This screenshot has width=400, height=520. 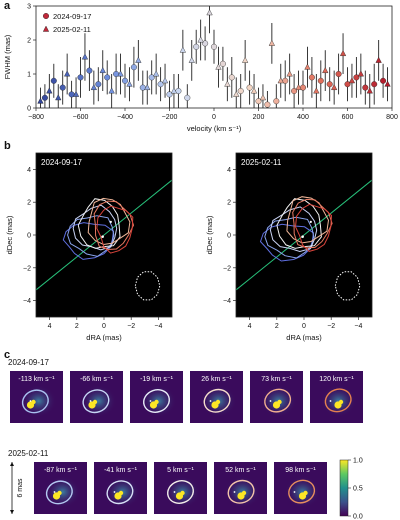 I want to click on x-tick-label: −400, so click(x=125, y=117).